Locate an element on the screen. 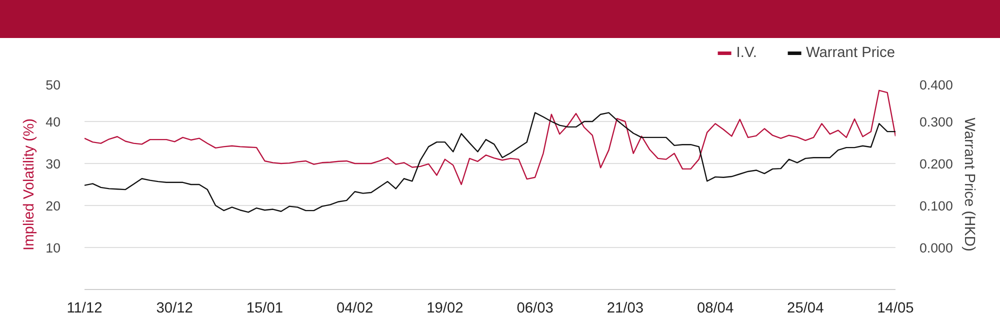  y-axis-title: Implied Volatility (%) is located at coordinates (30, 184).